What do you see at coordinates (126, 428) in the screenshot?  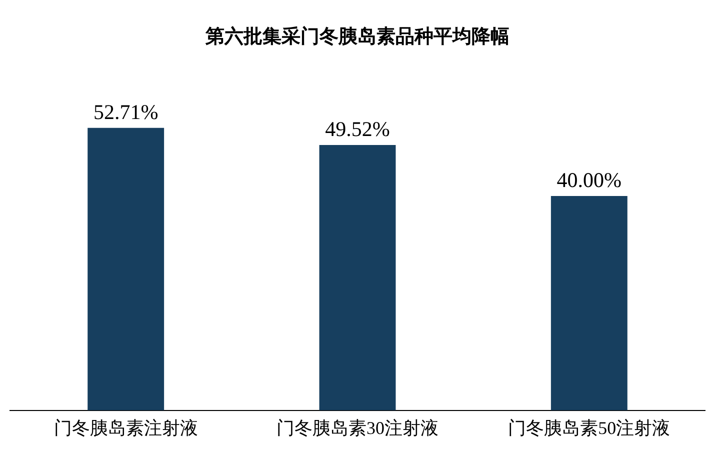 I see `x-tick-label: 门冬胰岛素注射液` at bounding box center [126, 428].